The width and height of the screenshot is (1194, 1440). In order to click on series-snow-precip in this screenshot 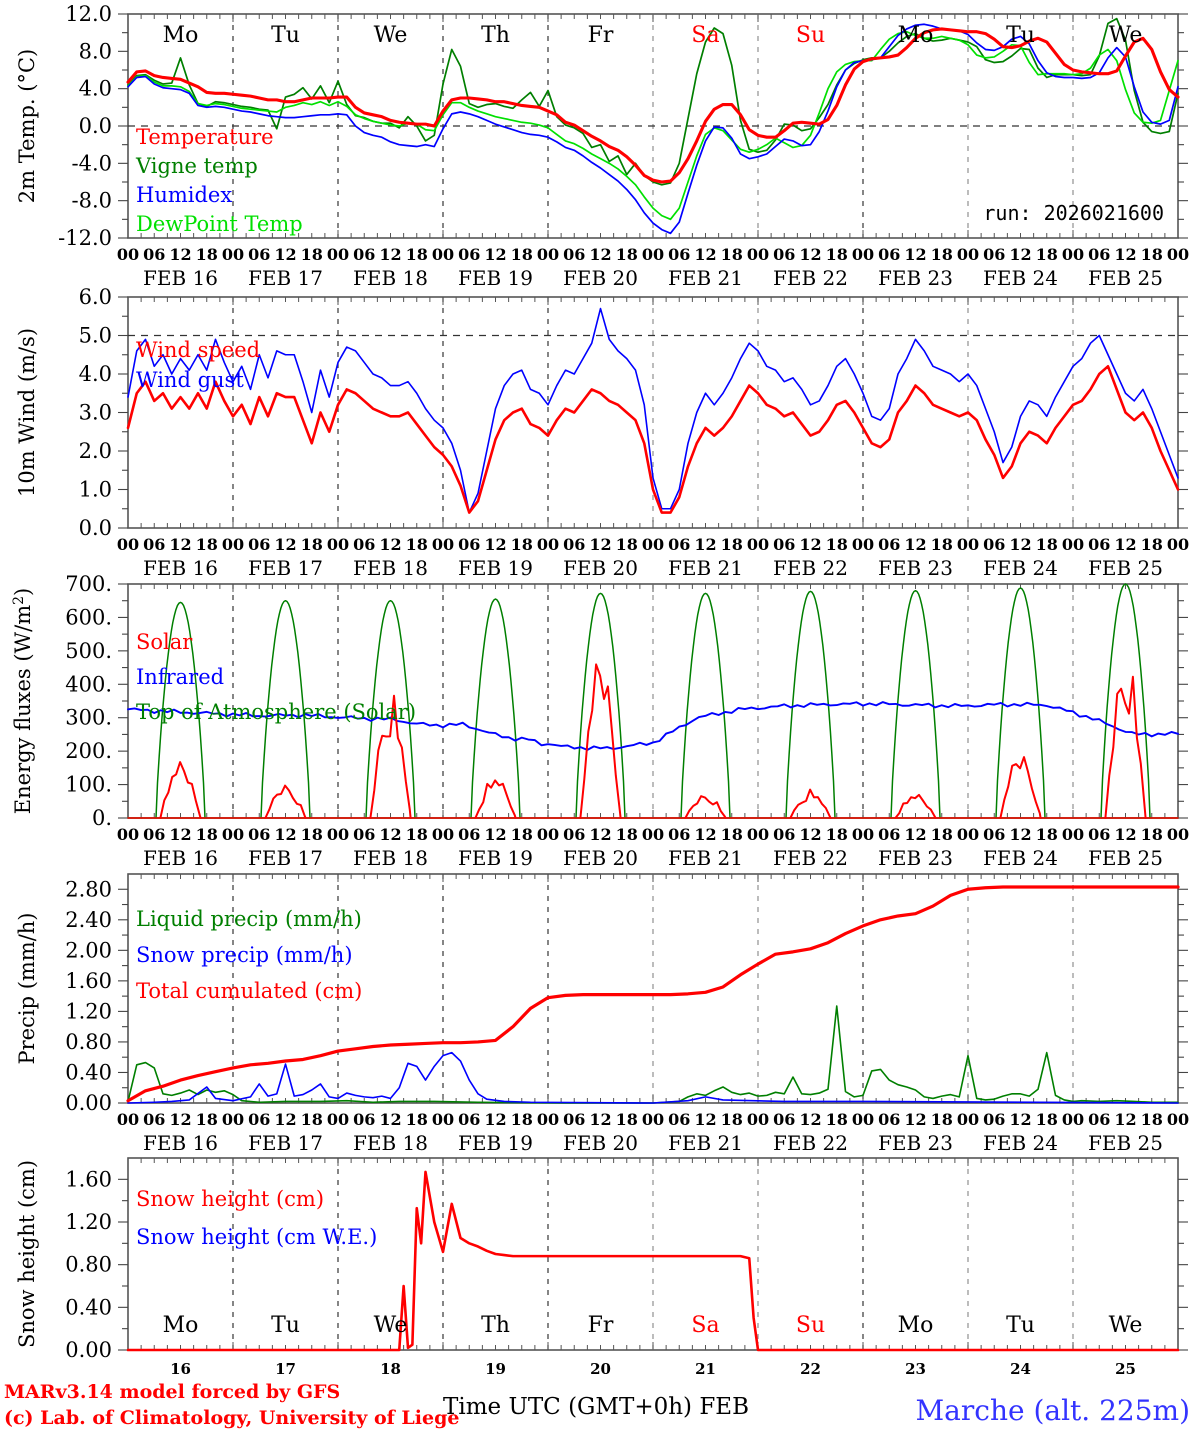, I will do `click(653, 1077)`.